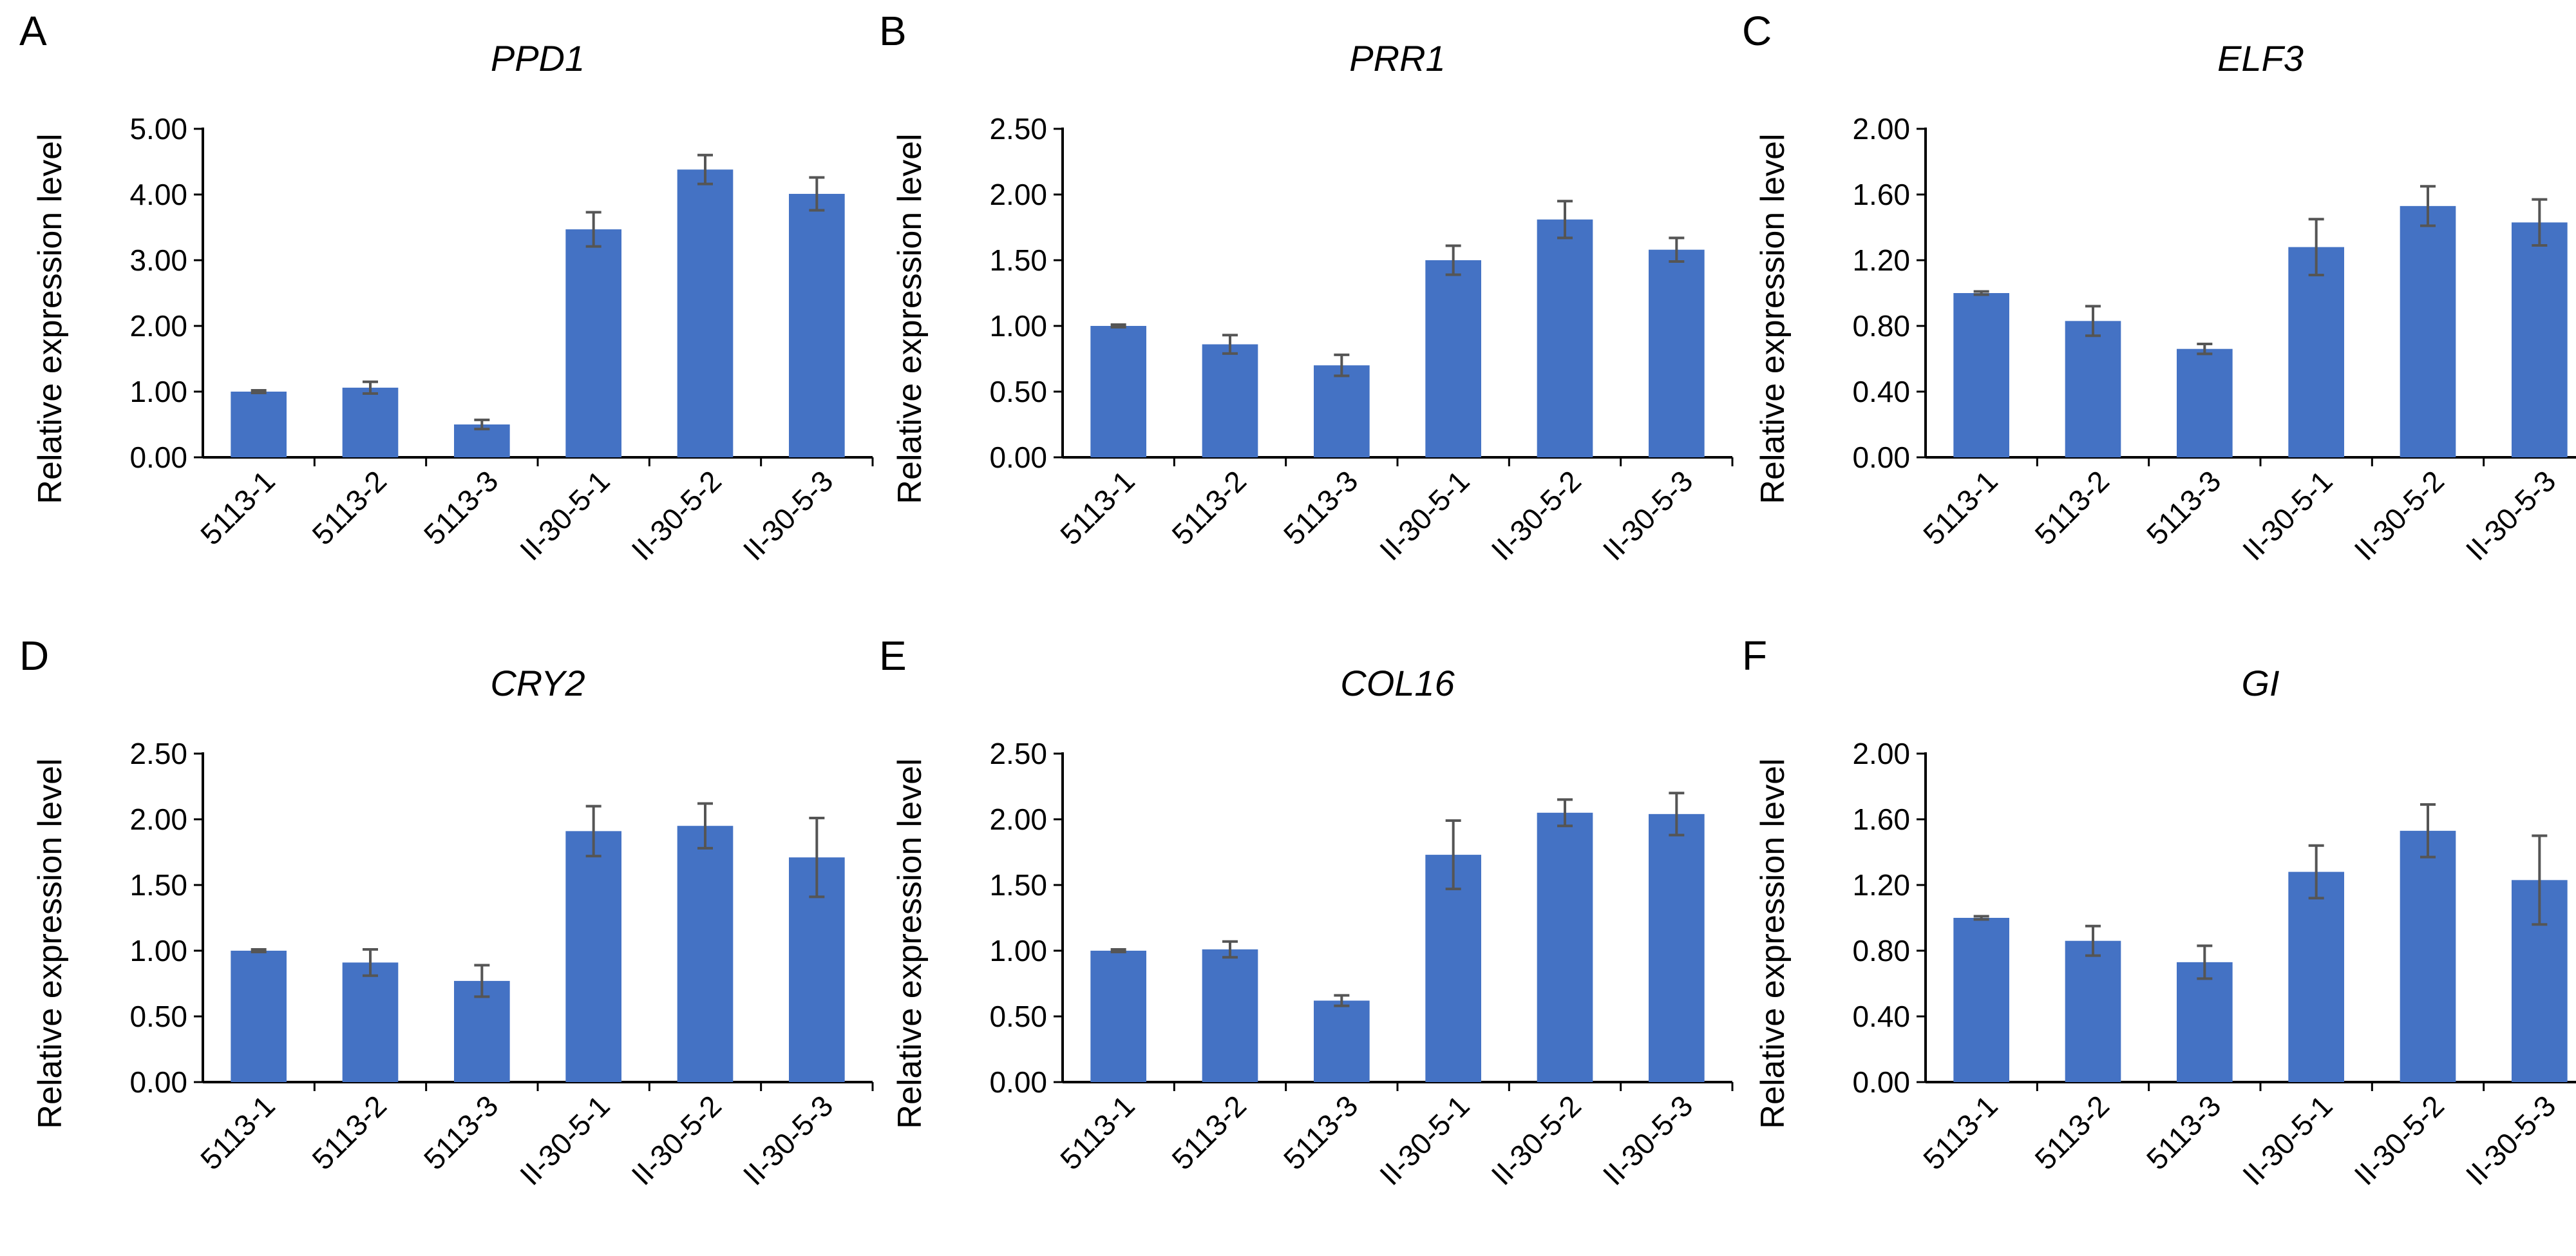 This screenshot has height=1256, width=2576. I want to click on chart-title: PRR1, so click(1397, 58).